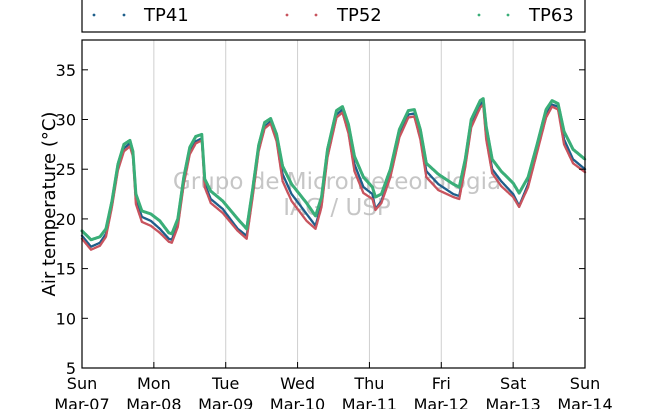 Image resolution: width=650 pixels, height=409 pixels. What do you see at coordinates (441, 383) in the screenshot?
I see `x-tick-day: Fri` at bounding box center [441, 383].